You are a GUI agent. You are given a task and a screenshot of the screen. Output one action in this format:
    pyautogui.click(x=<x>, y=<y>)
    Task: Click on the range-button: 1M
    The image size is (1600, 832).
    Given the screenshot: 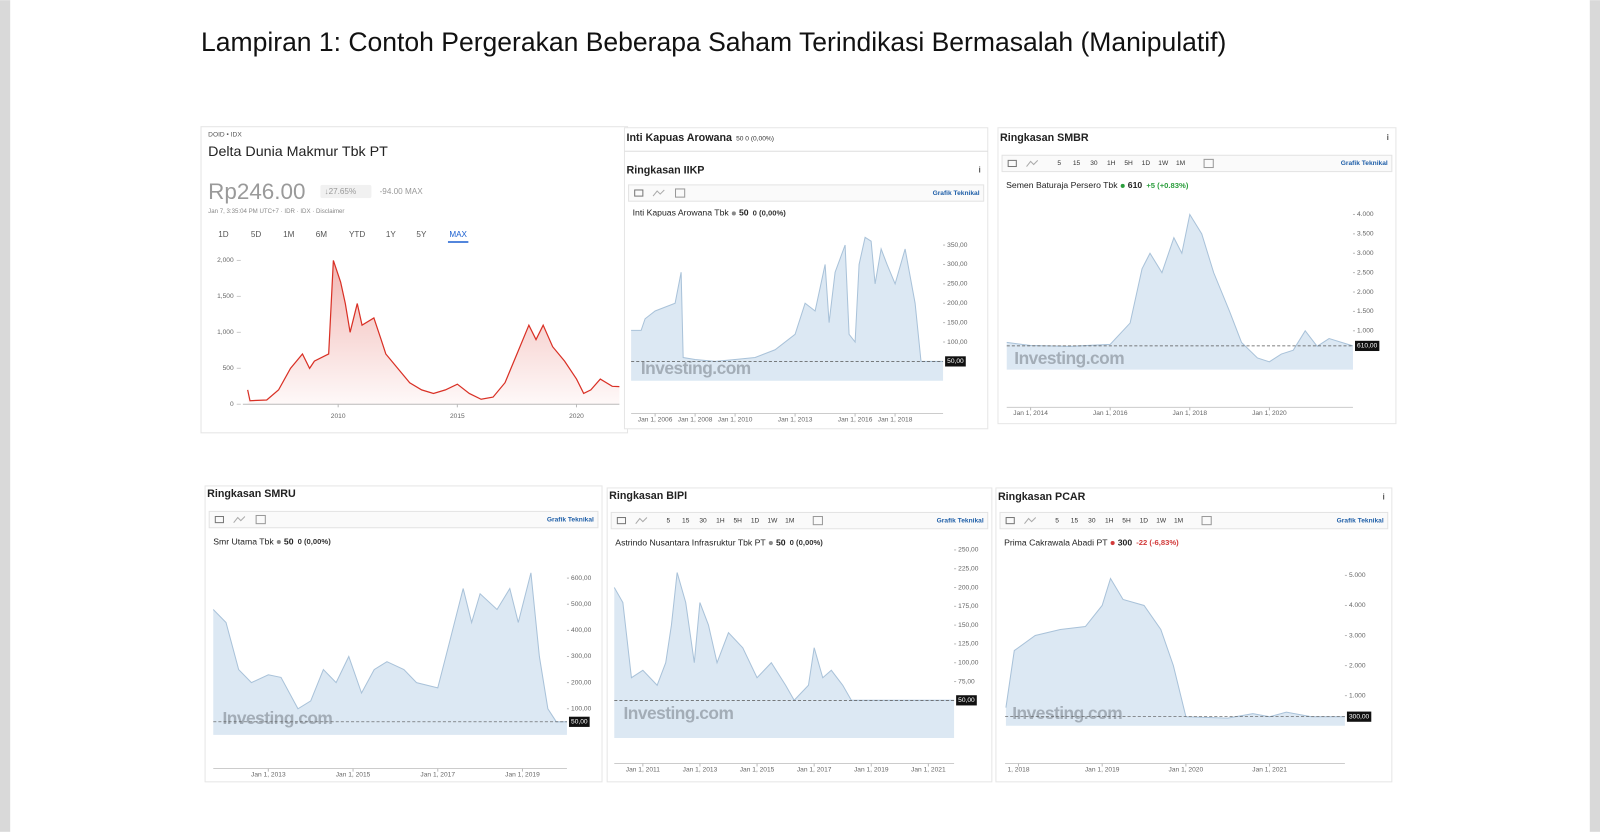 What is the action you would take?
    pyautogui.click(x=289, y=234)
    